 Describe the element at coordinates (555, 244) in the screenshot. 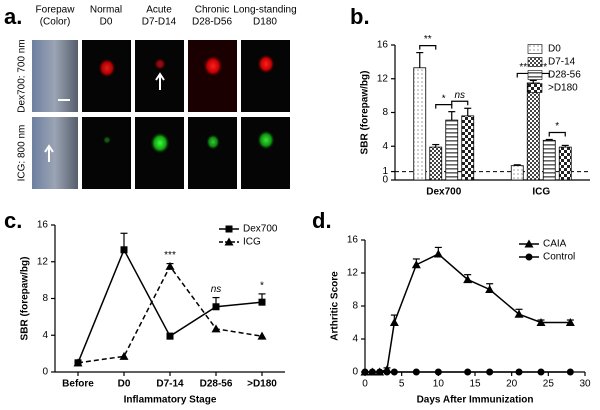

I see `legend-label: CAIA` at that location.